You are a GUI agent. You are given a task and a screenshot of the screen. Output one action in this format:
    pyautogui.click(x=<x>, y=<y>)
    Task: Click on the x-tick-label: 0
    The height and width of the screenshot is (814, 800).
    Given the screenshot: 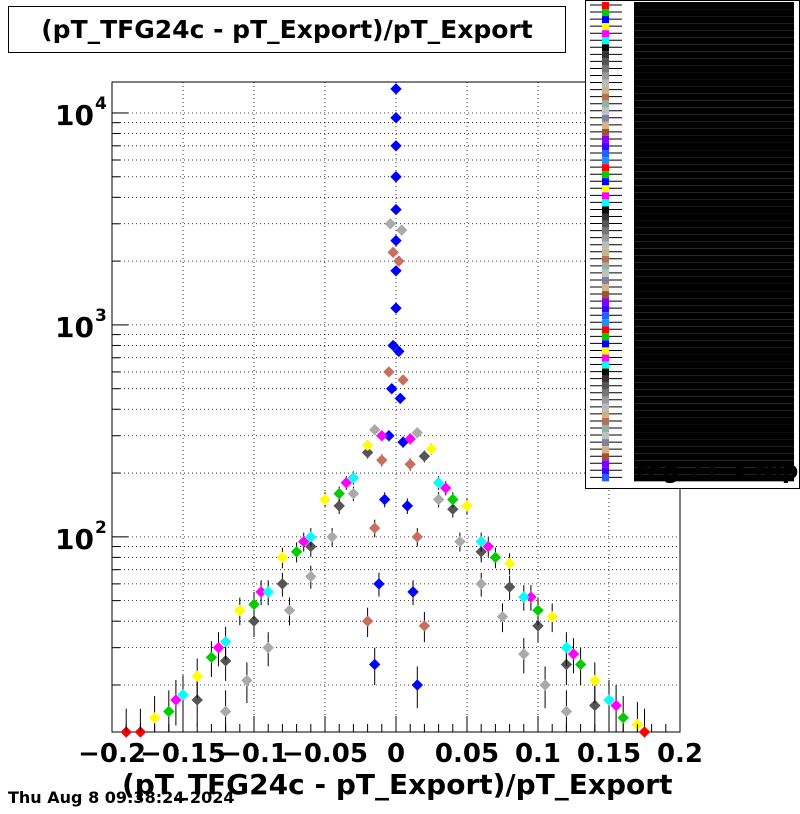 What is the action you would take?
    pyautogui.click(x=396, y=754)
    